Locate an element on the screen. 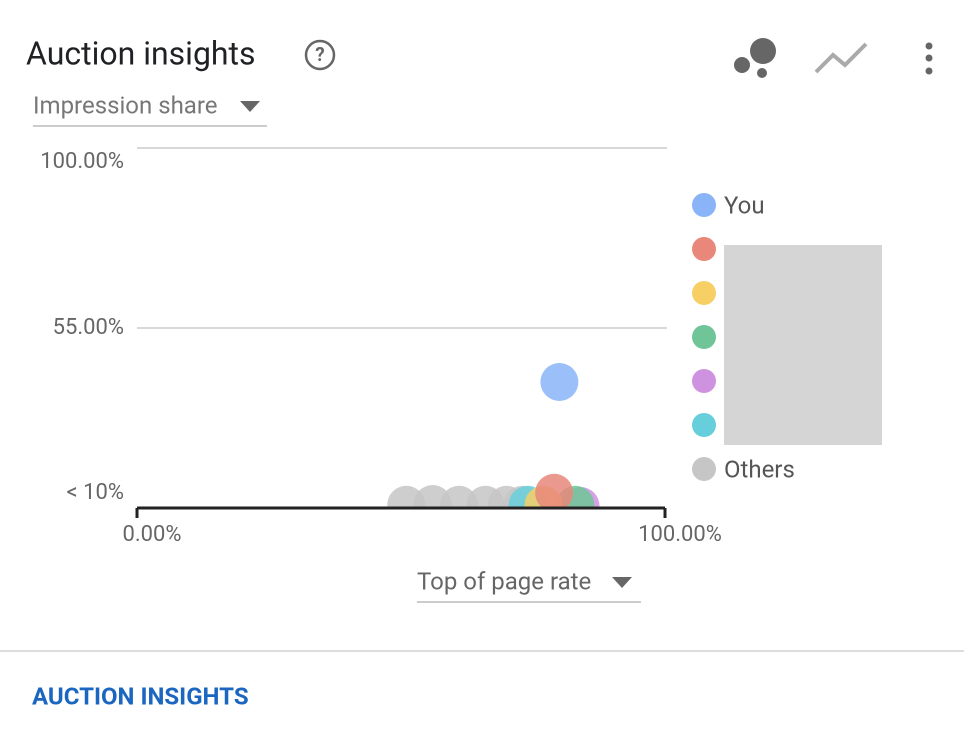  more-menu is located at coordinates (929, 58).